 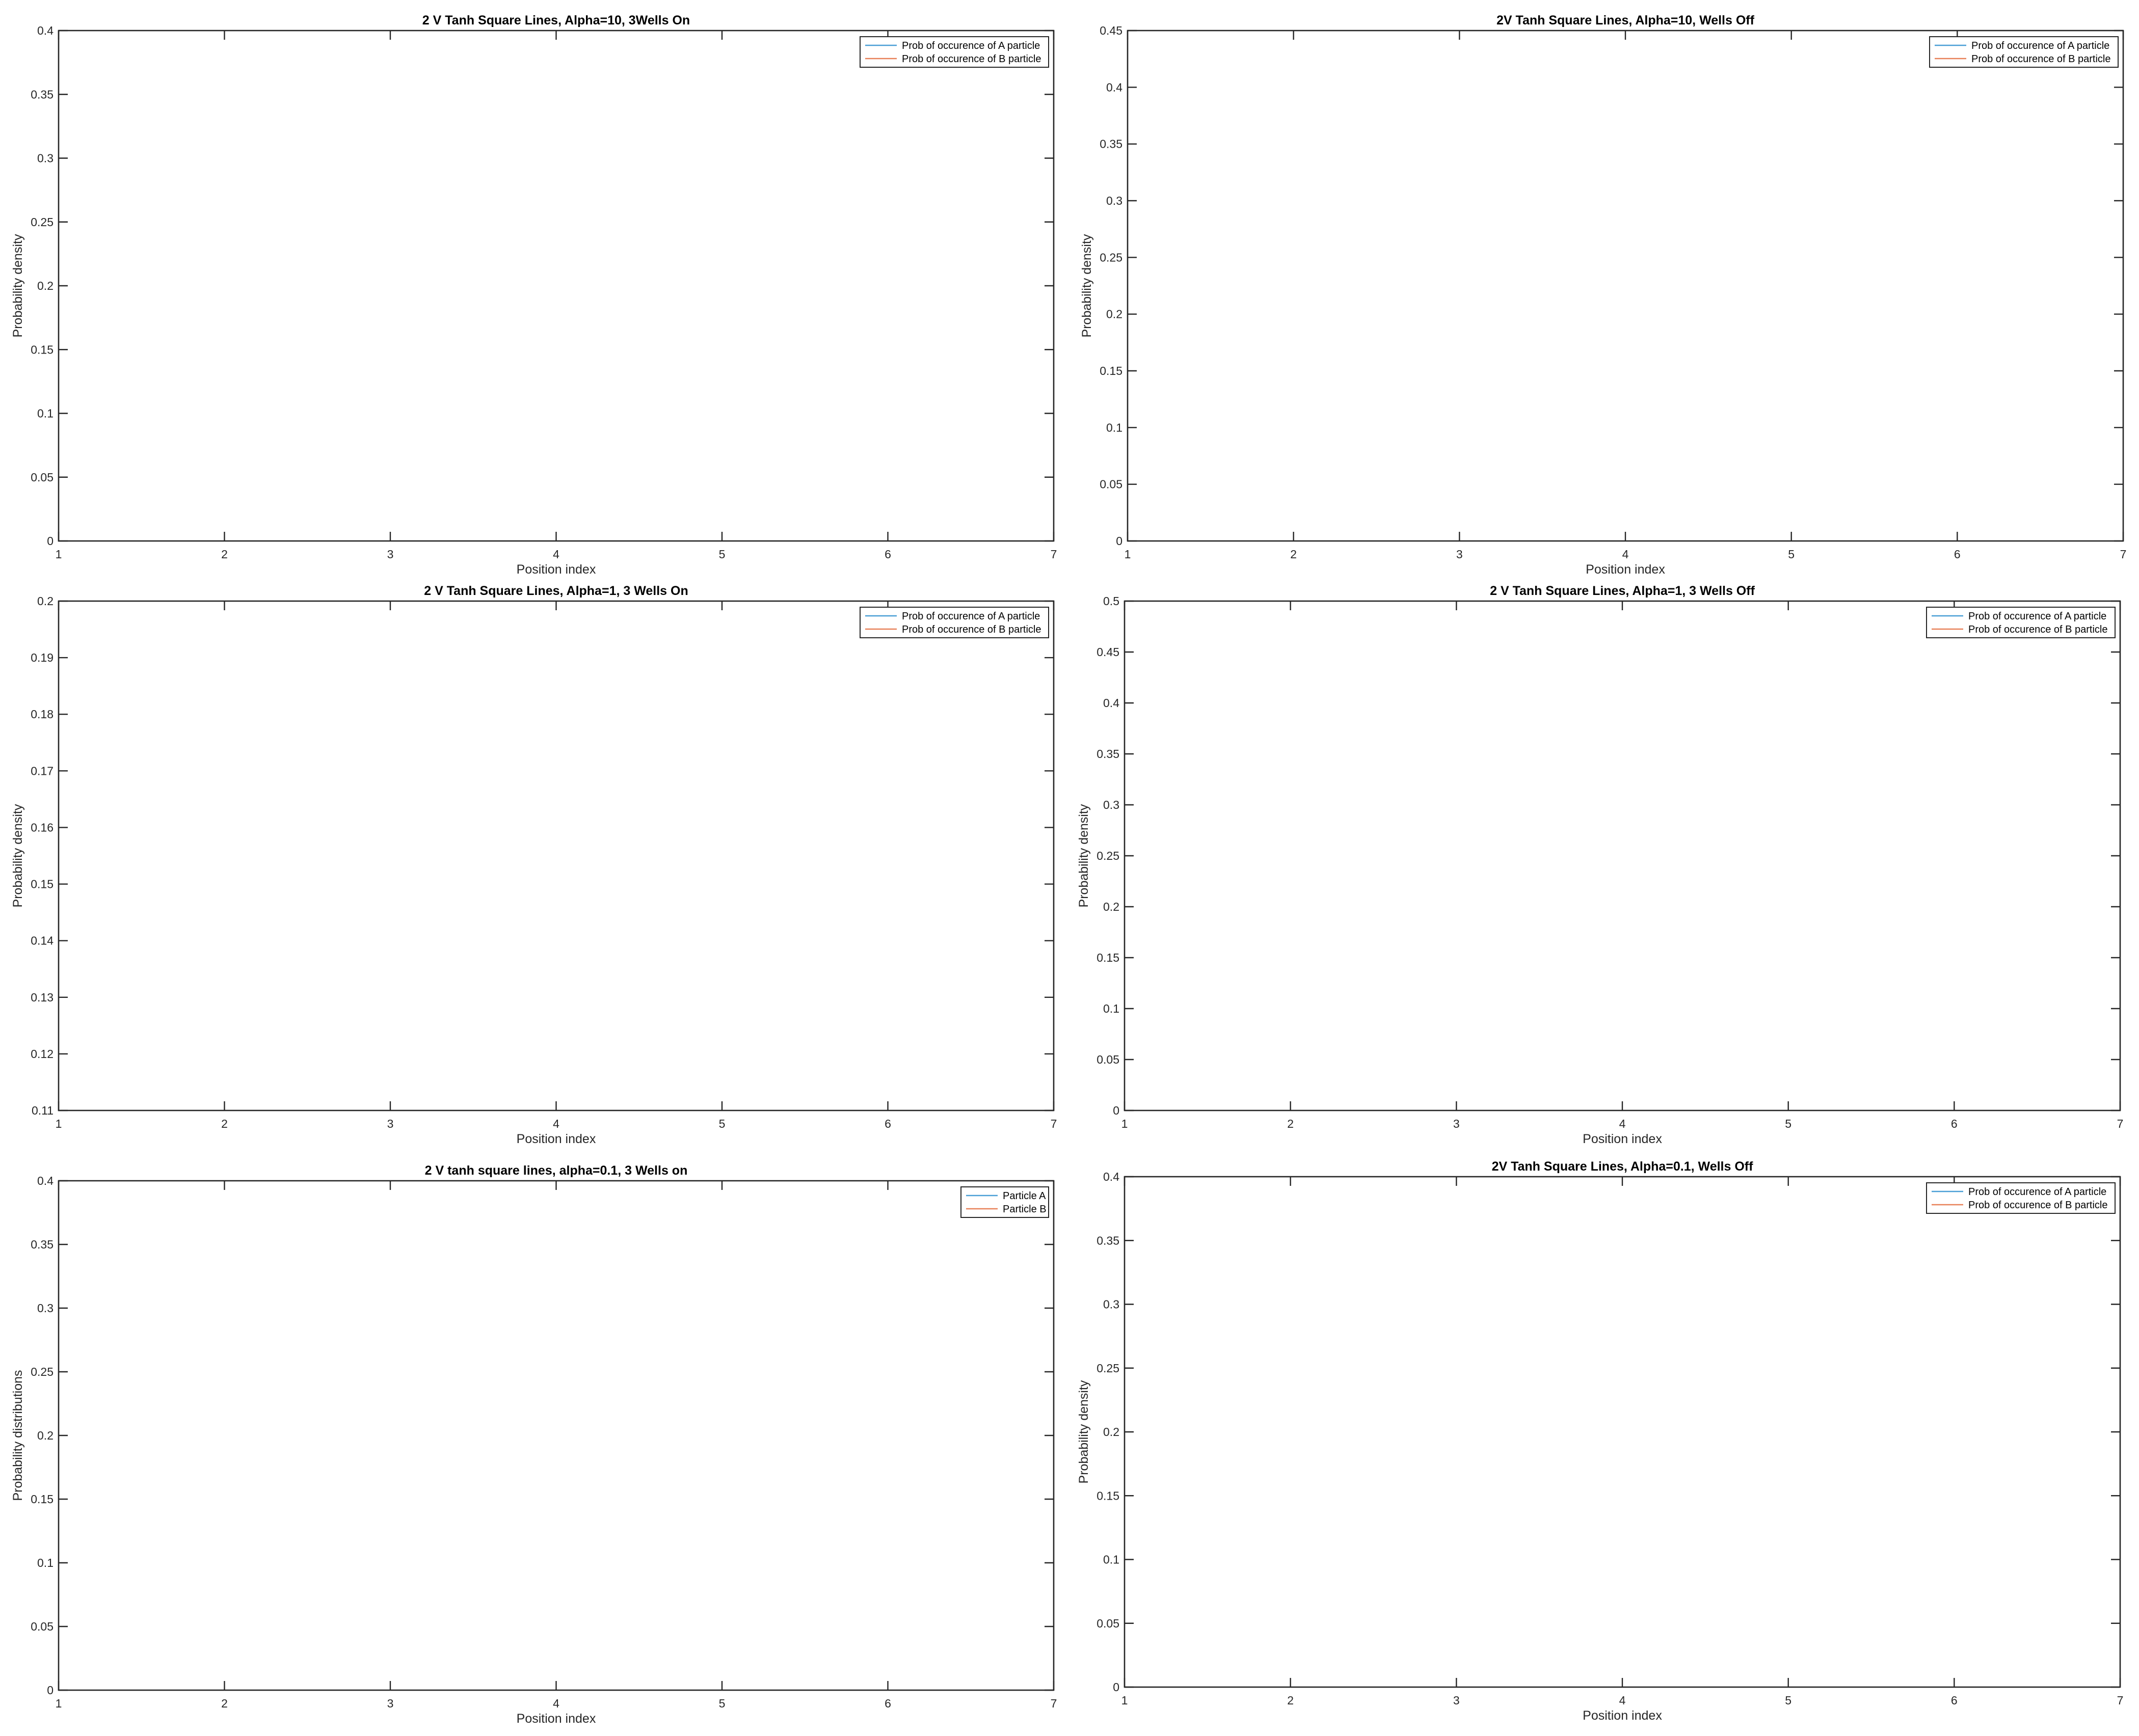 I want to click on y-tick-label: 0.5, so click(x=1111, y=601).